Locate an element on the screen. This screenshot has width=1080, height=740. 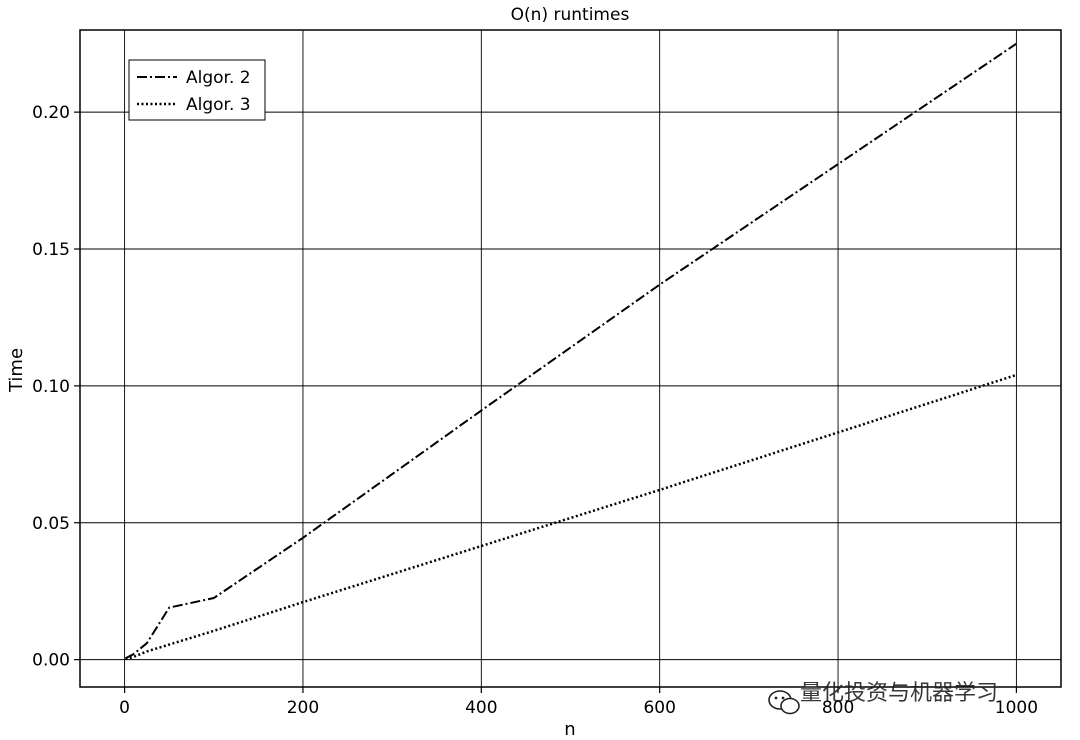
y-tick-label: 0.15 is located at coordinates (51, 250).